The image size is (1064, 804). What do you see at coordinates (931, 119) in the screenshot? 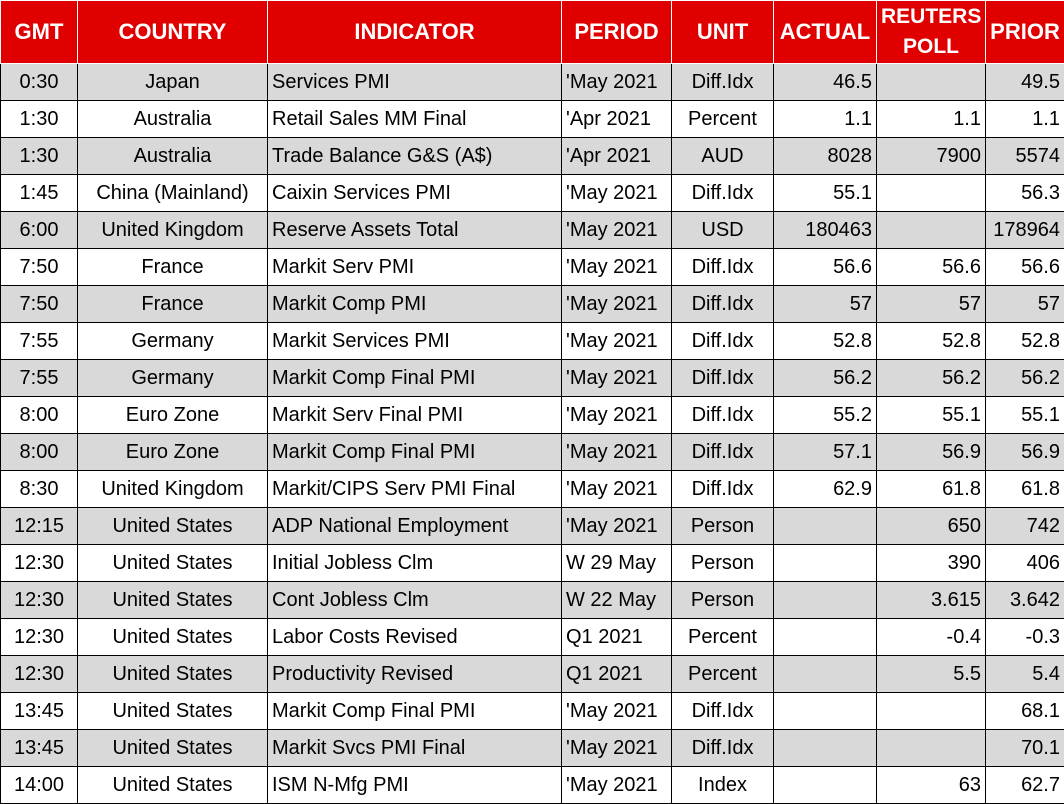
I see `cell-reuters-poll: 1.1` at bounding box center [931, 119].